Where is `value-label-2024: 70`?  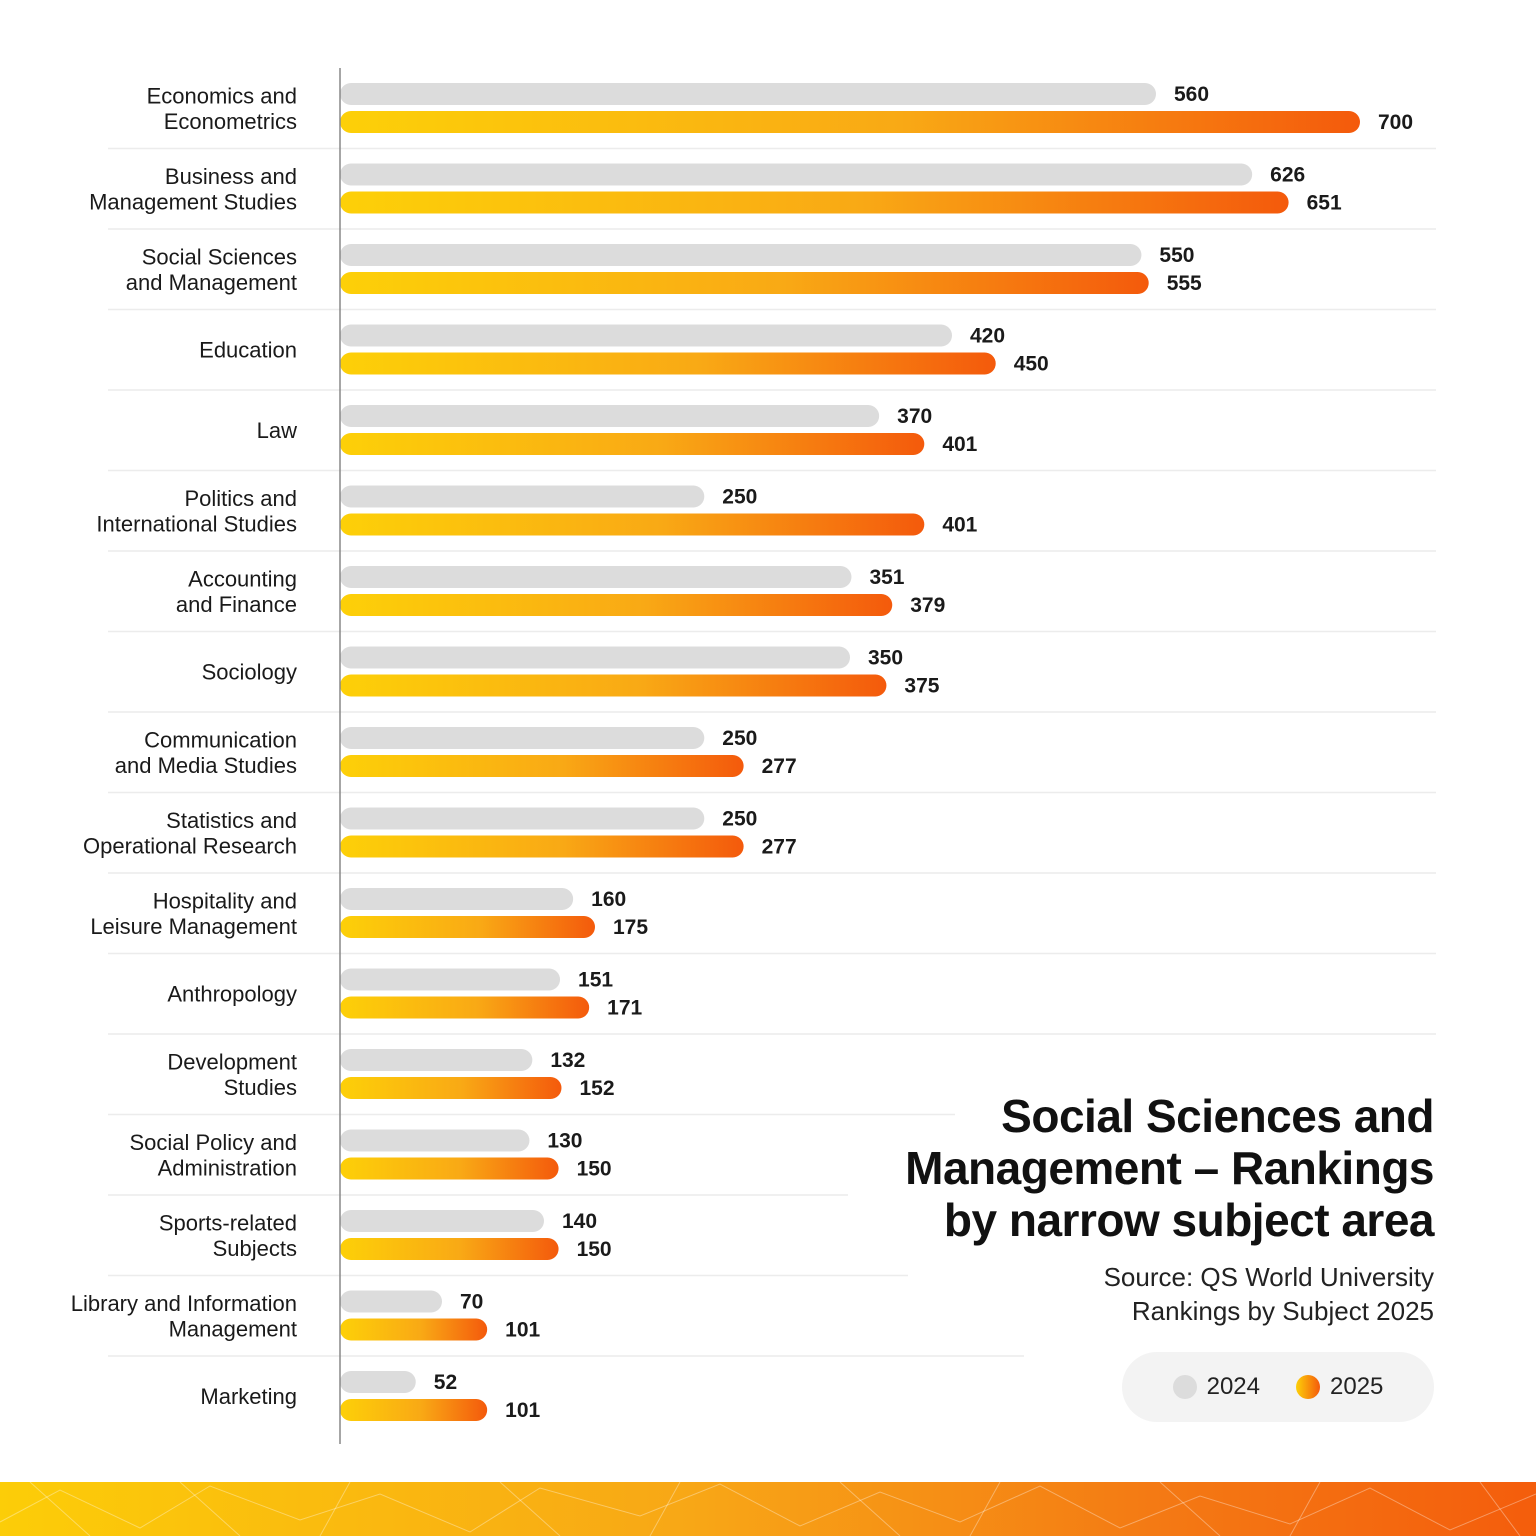 value-label-2024: 70 is located at coordinates (471, 1302).